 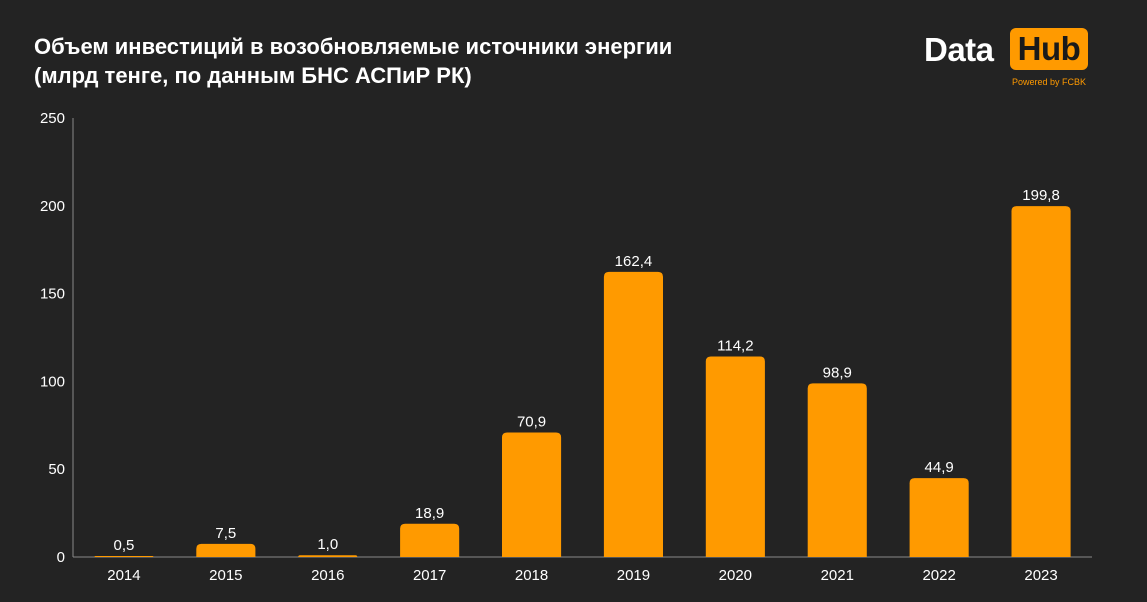 What do you see at coordinates (837, 372) in the screenshot?
I see `value-label-2021: 98,9` at bounding box center [837, 372].